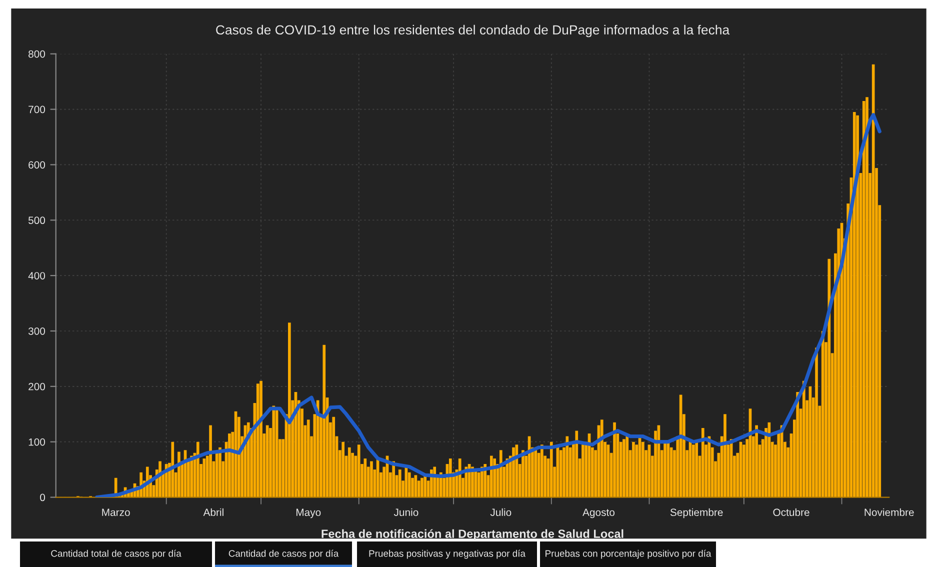 The height and width of the screenshot is (567, 931). What do you see at coordinates (37, 220) in the screenshot?
I see `y-tick-label: 500` at bounding box center [37, 220].